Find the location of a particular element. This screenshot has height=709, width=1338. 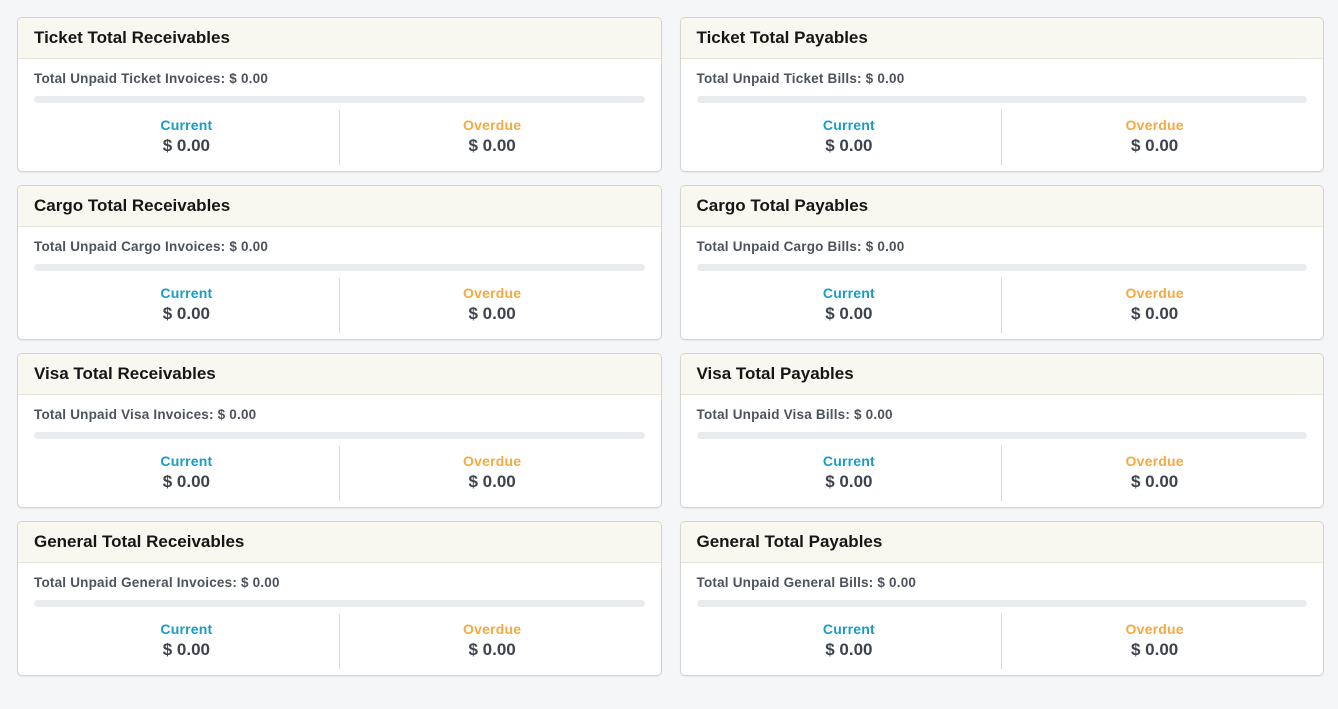

card-title: Visa Total Receivables is located at coordinates (125, 373).